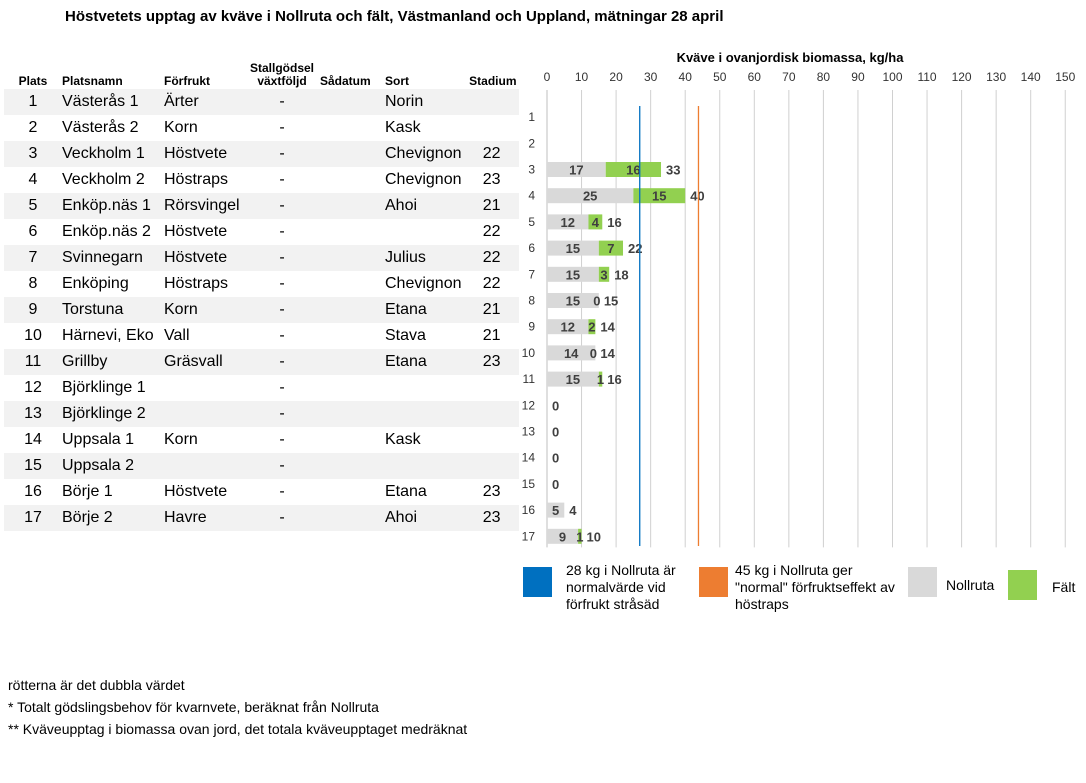  I want to click on y-category-label: 11, so click(529, 379).